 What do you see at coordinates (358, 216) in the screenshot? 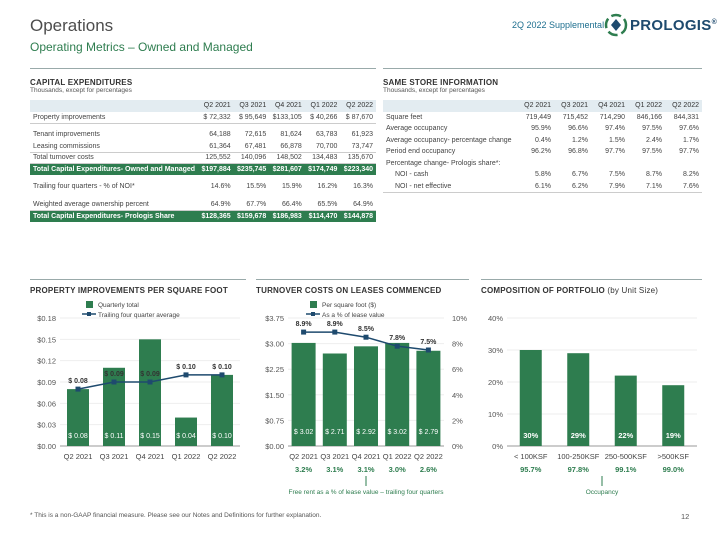
I see `capex-cell: $144,878` at bounding box center [358, 216].